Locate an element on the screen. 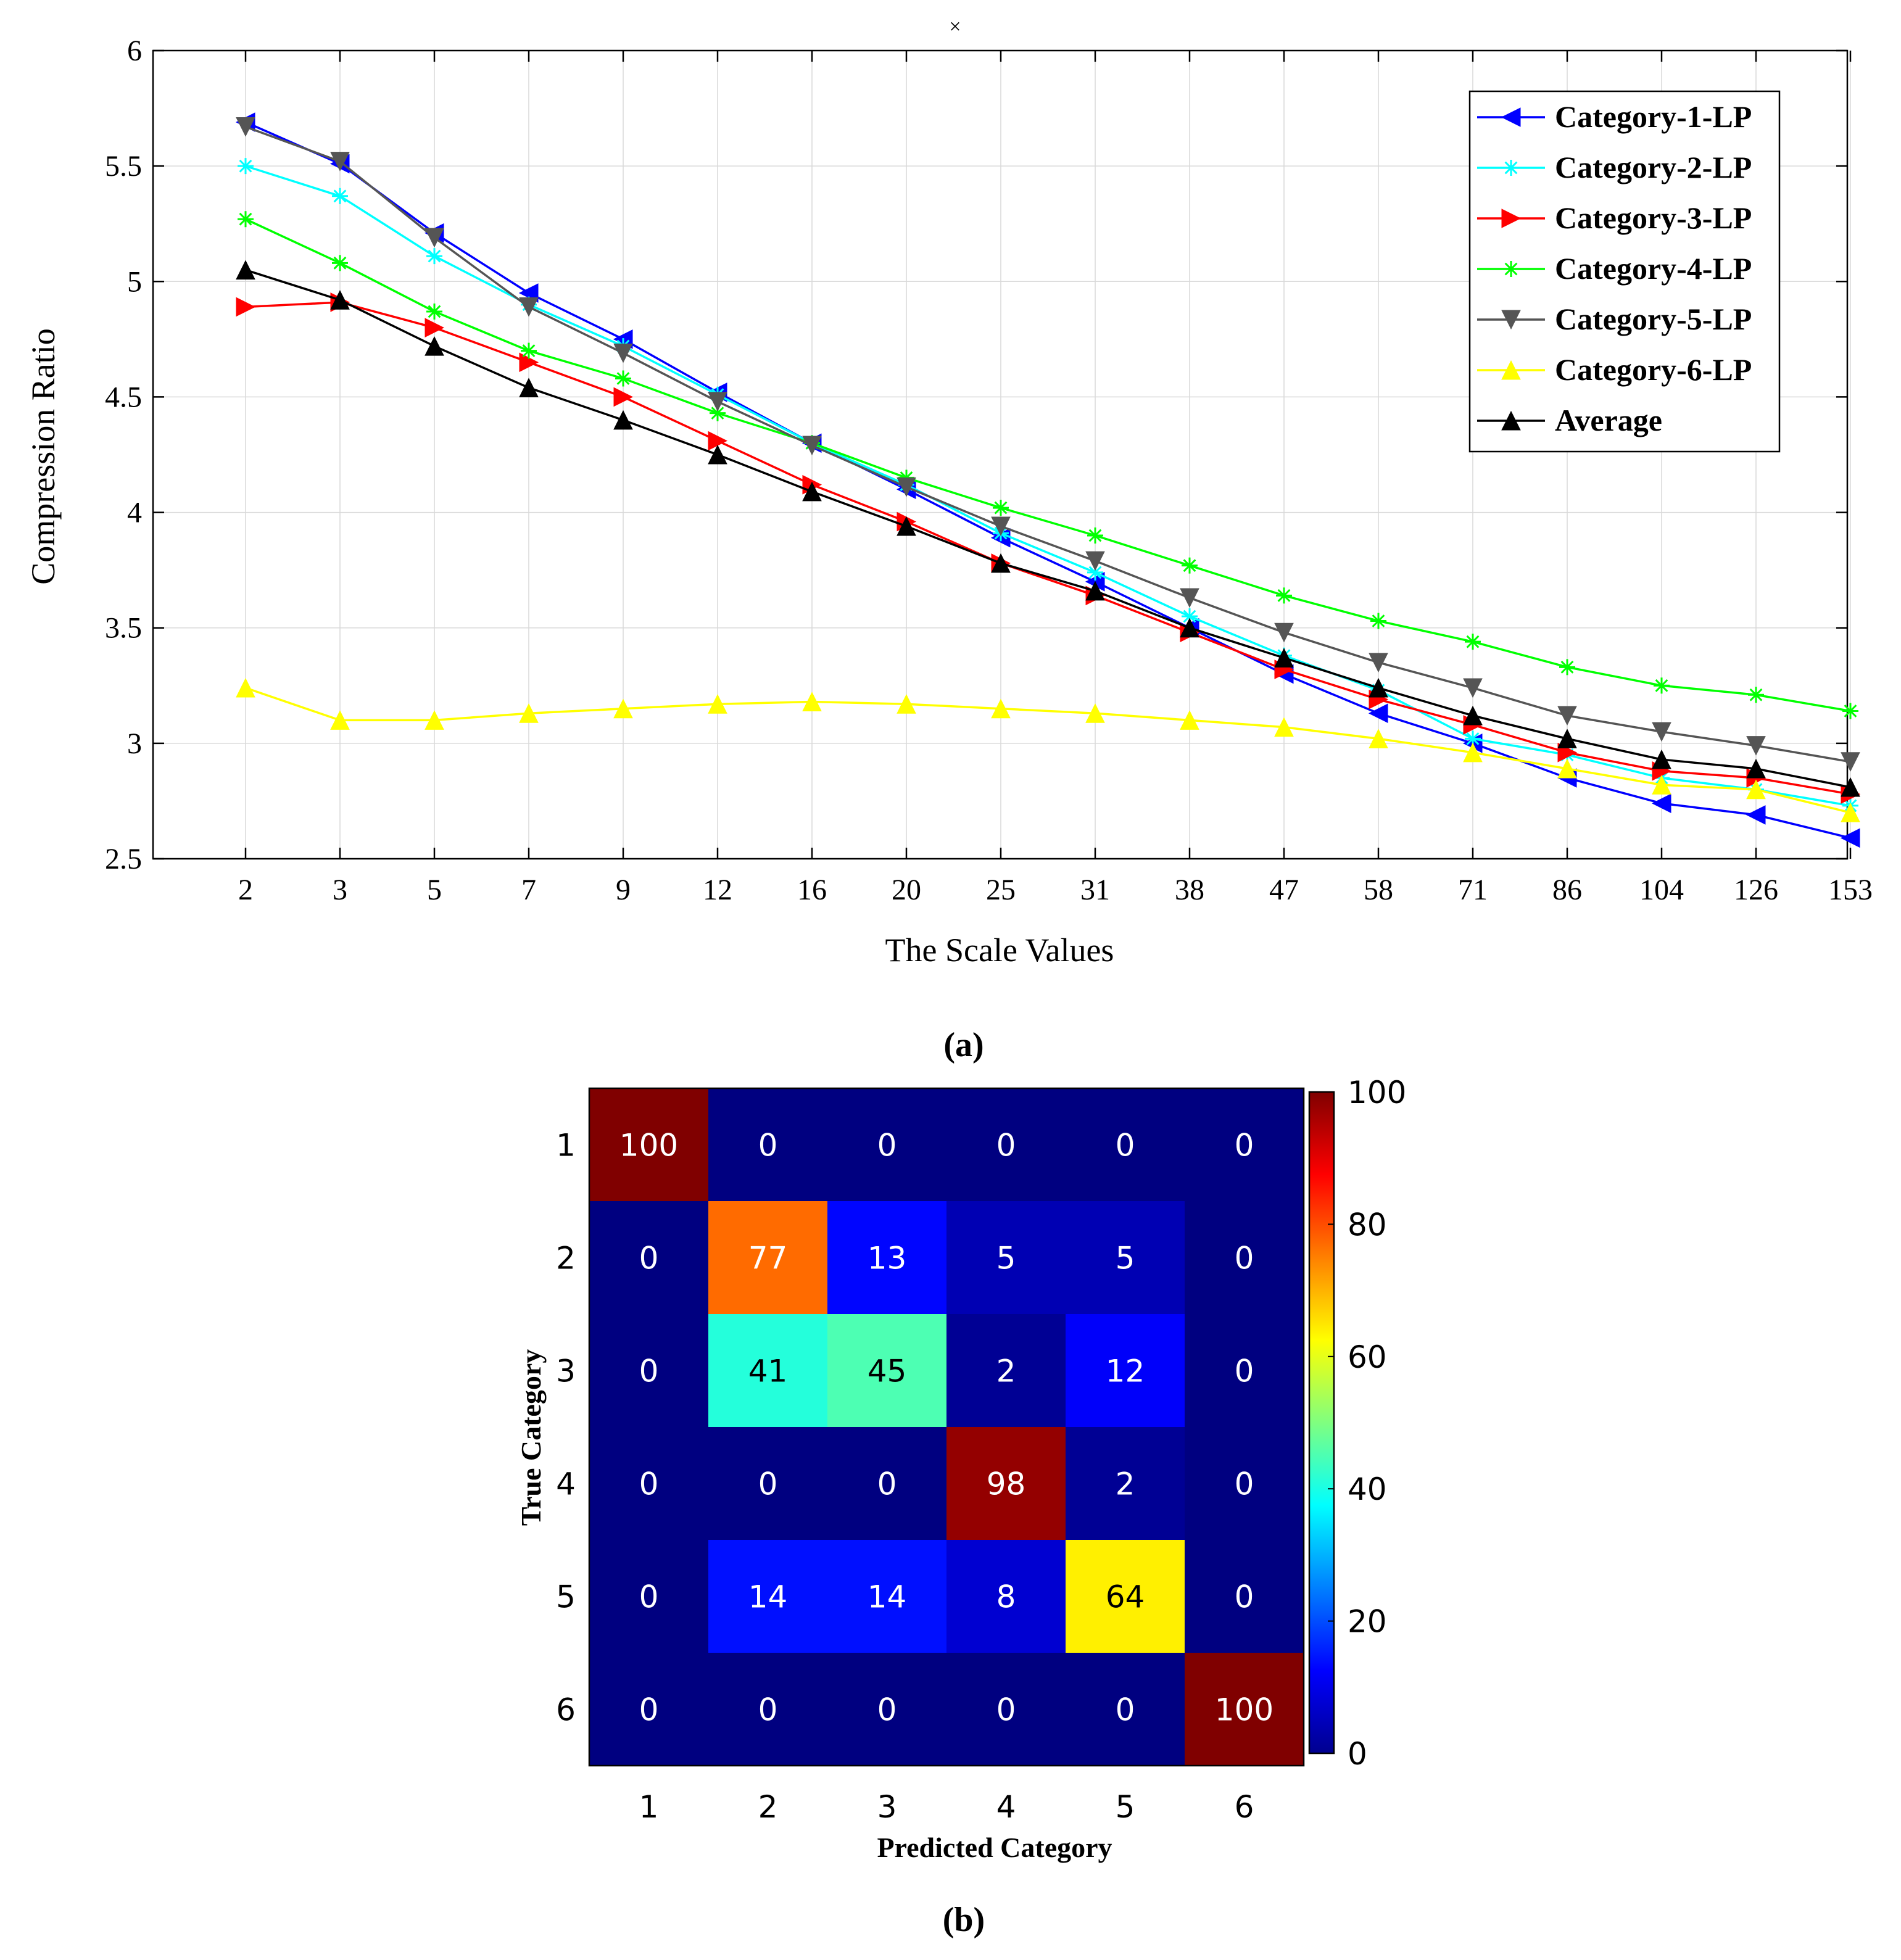  heatmap-frame is located at coordinates (946, 1427).